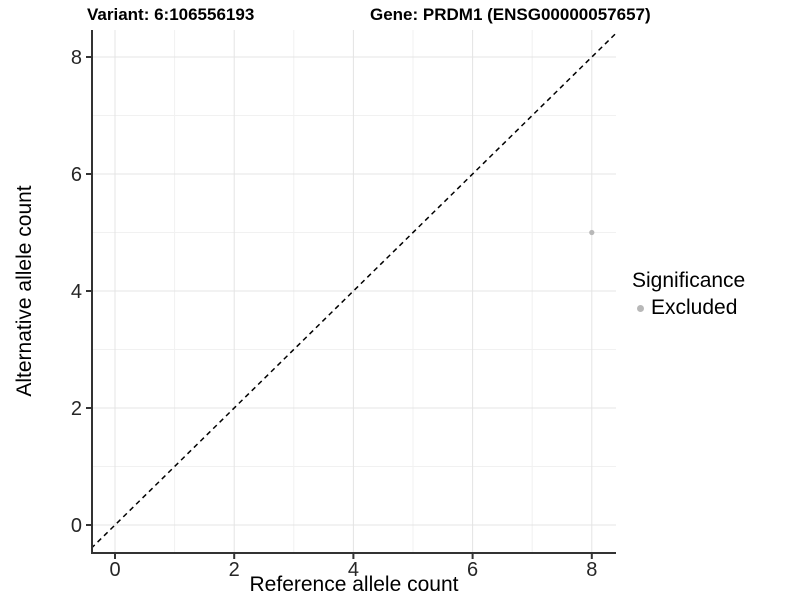  I want to click on y-axis-title: Alternative allele count, so click(24, 291).